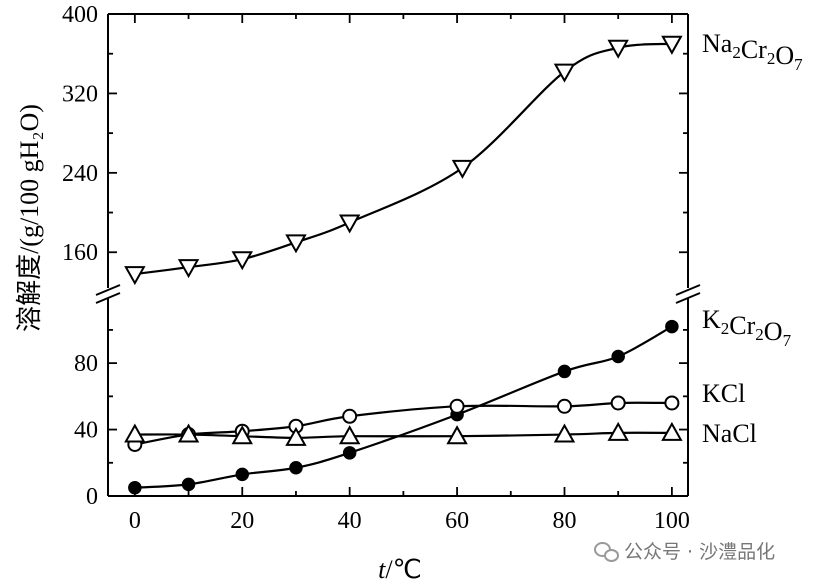 The height and width of the screenshot is (584, 834). What do you see at coordinates (80, 94) in the screenshot?
I see `y-tick-label: 320` at bounding box center [80, 94].